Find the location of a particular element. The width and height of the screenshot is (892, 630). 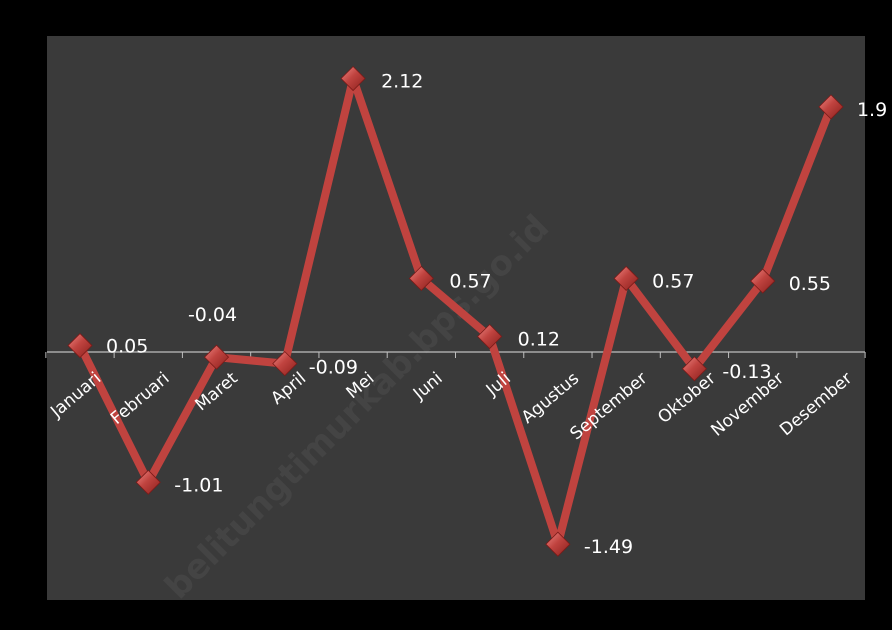

data-label: -0.04 is located at coordinates (212, 315).